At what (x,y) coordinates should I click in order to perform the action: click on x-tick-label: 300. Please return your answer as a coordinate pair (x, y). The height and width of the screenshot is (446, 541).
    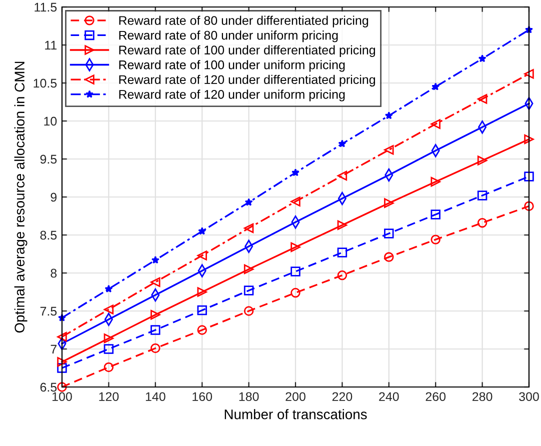
    Looking at the image, I should click on (529, 397).